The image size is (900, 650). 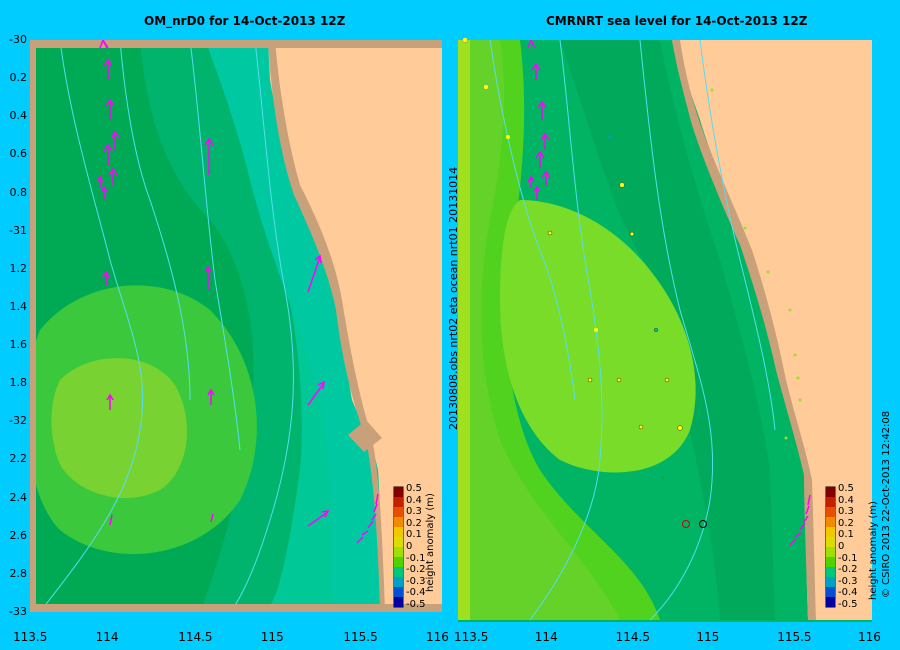 I want to click on left-island, so click(x=365, y=436).